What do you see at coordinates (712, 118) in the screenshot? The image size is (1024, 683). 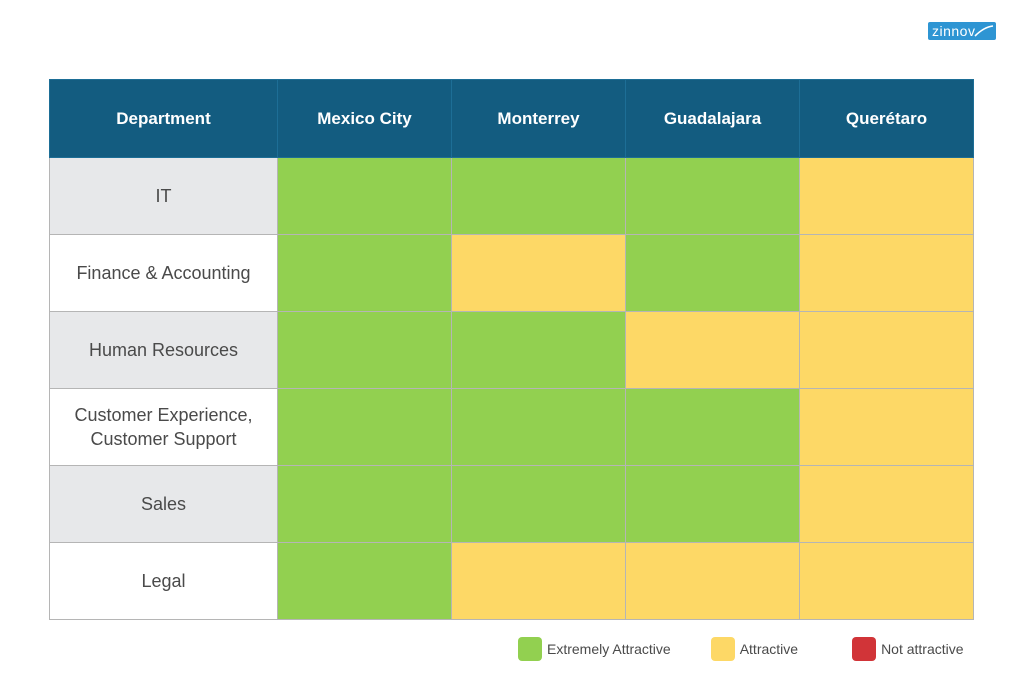 I see `column-header-city: Guadalajara` at bounding box center [712, 118].